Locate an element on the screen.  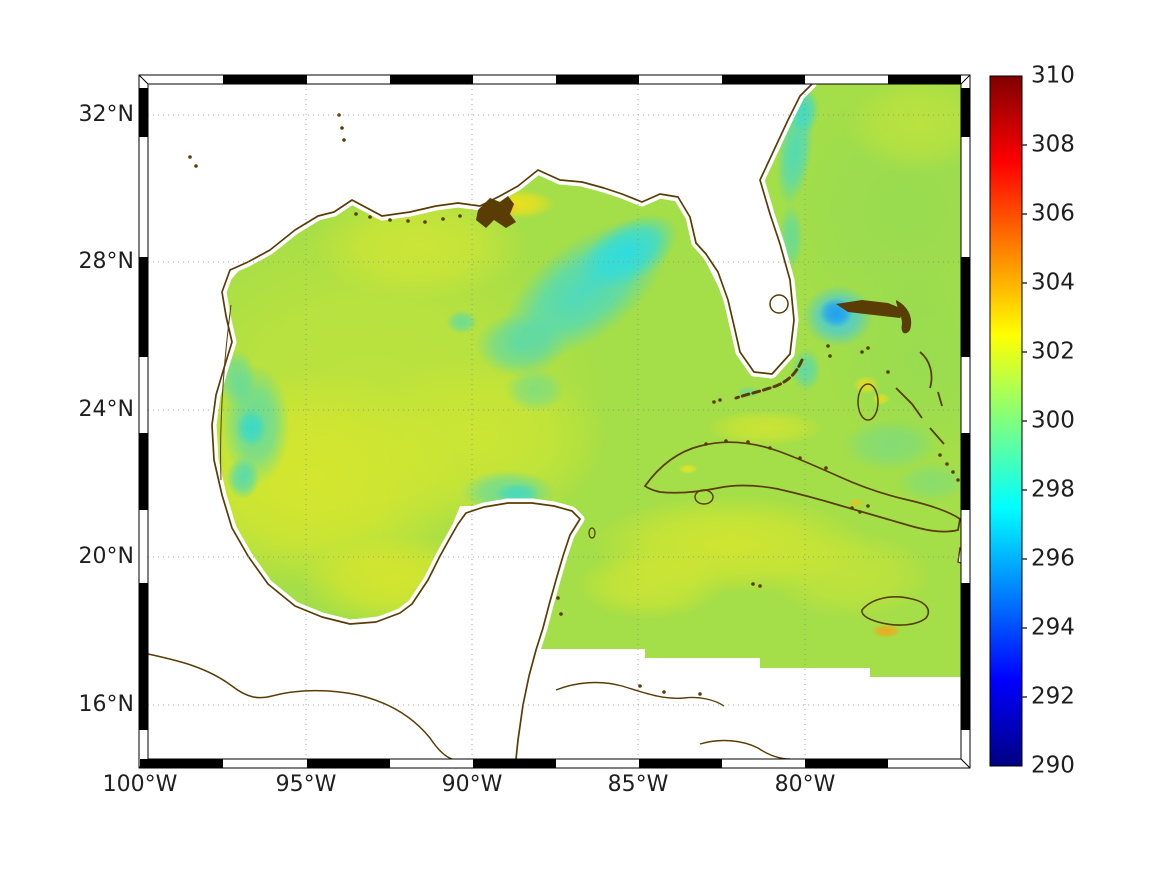
lon-tick-label-100w: 100°W is located at coordinates (140, 784).